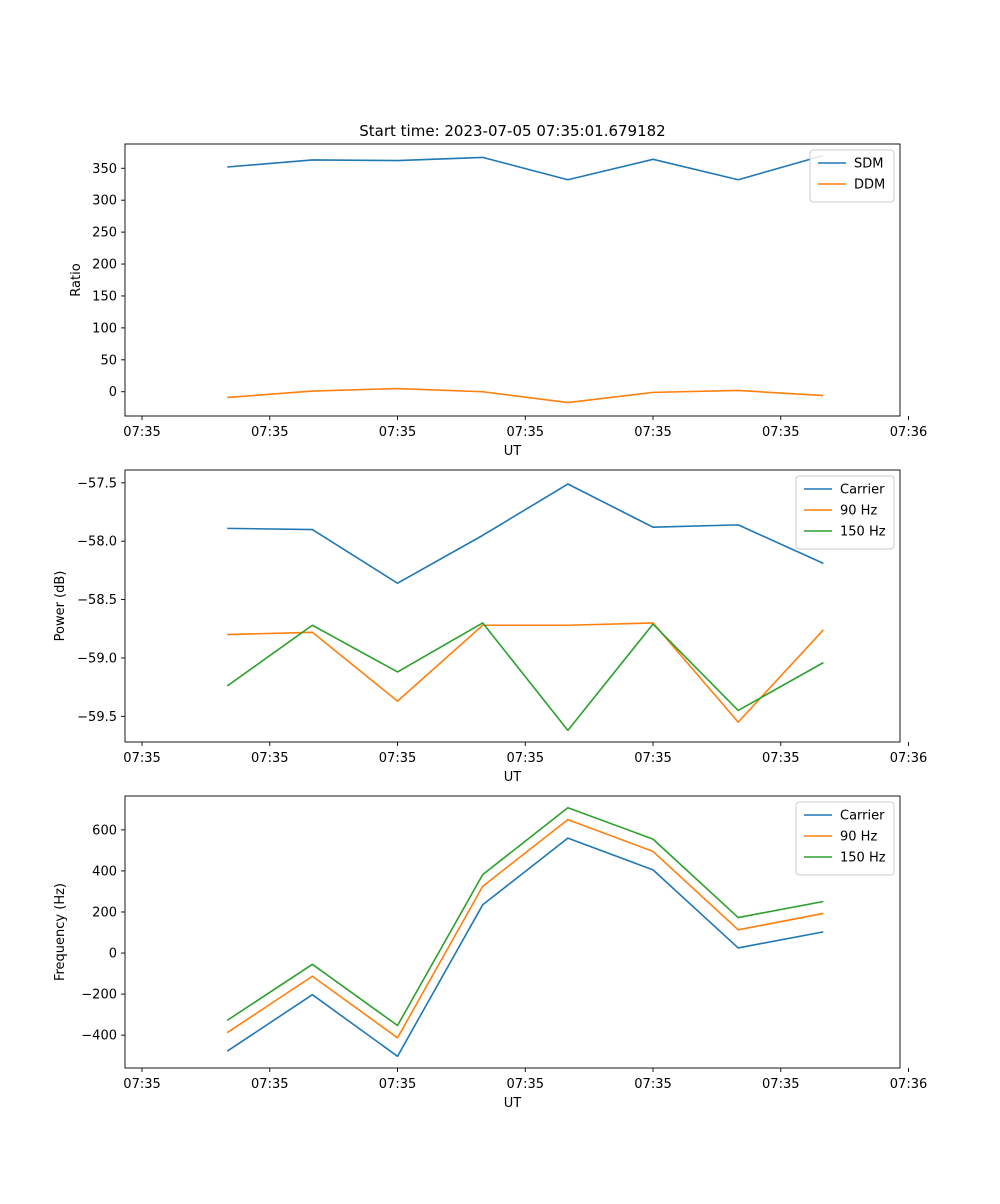 The height and width of the screenshot is (1204, 1000). What do you see at coordinates (99, 995) in the screenshot?
I see `y-tick-label: −200` at bounding box center [99, 995].